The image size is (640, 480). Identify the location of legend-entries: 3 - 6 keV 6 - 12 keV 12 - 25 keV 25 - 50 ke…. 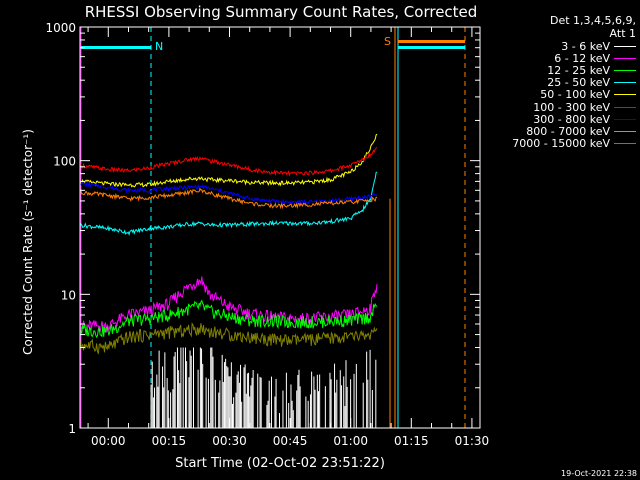
(558, 95).